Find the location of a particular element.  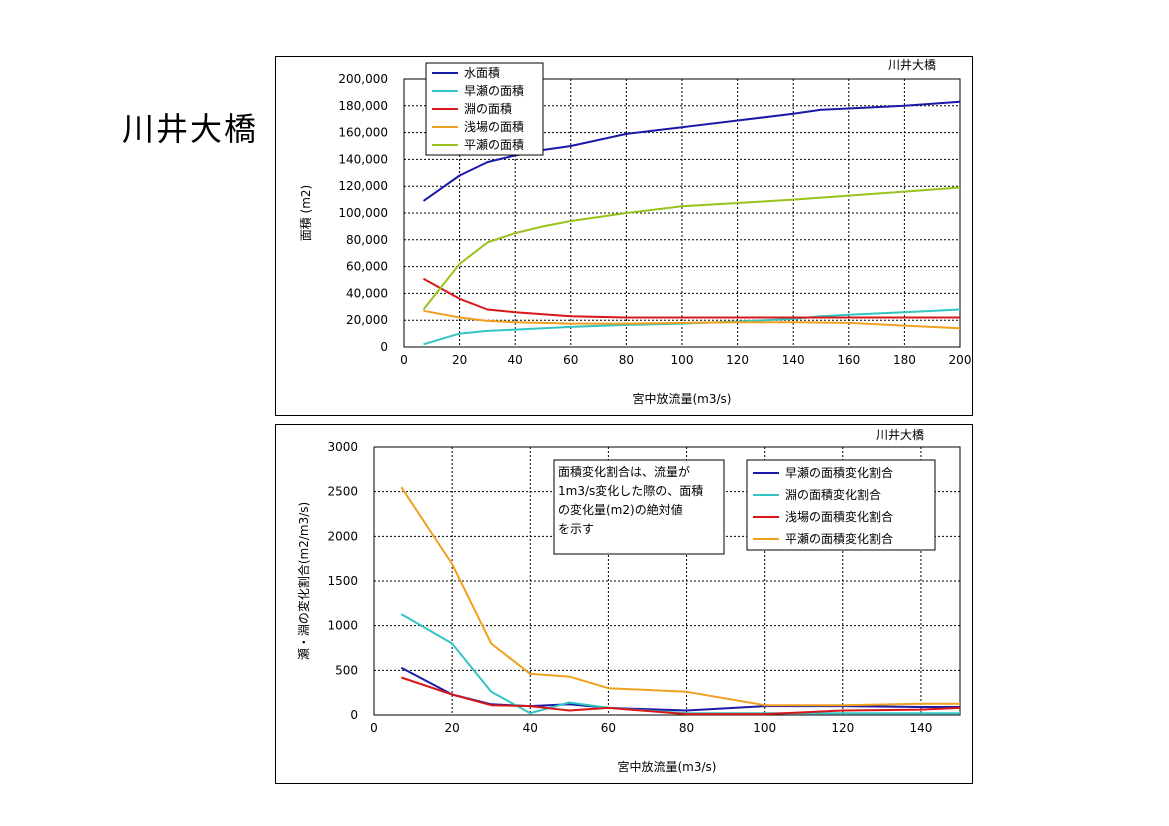

y-tick-label: 3000 is located at coordinates (342, 447).